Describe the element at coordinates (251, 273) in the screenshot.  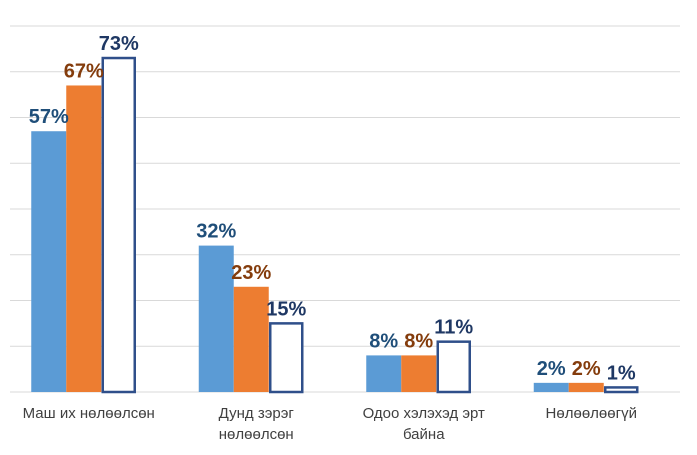
I see `data-label: 23%` at that location.